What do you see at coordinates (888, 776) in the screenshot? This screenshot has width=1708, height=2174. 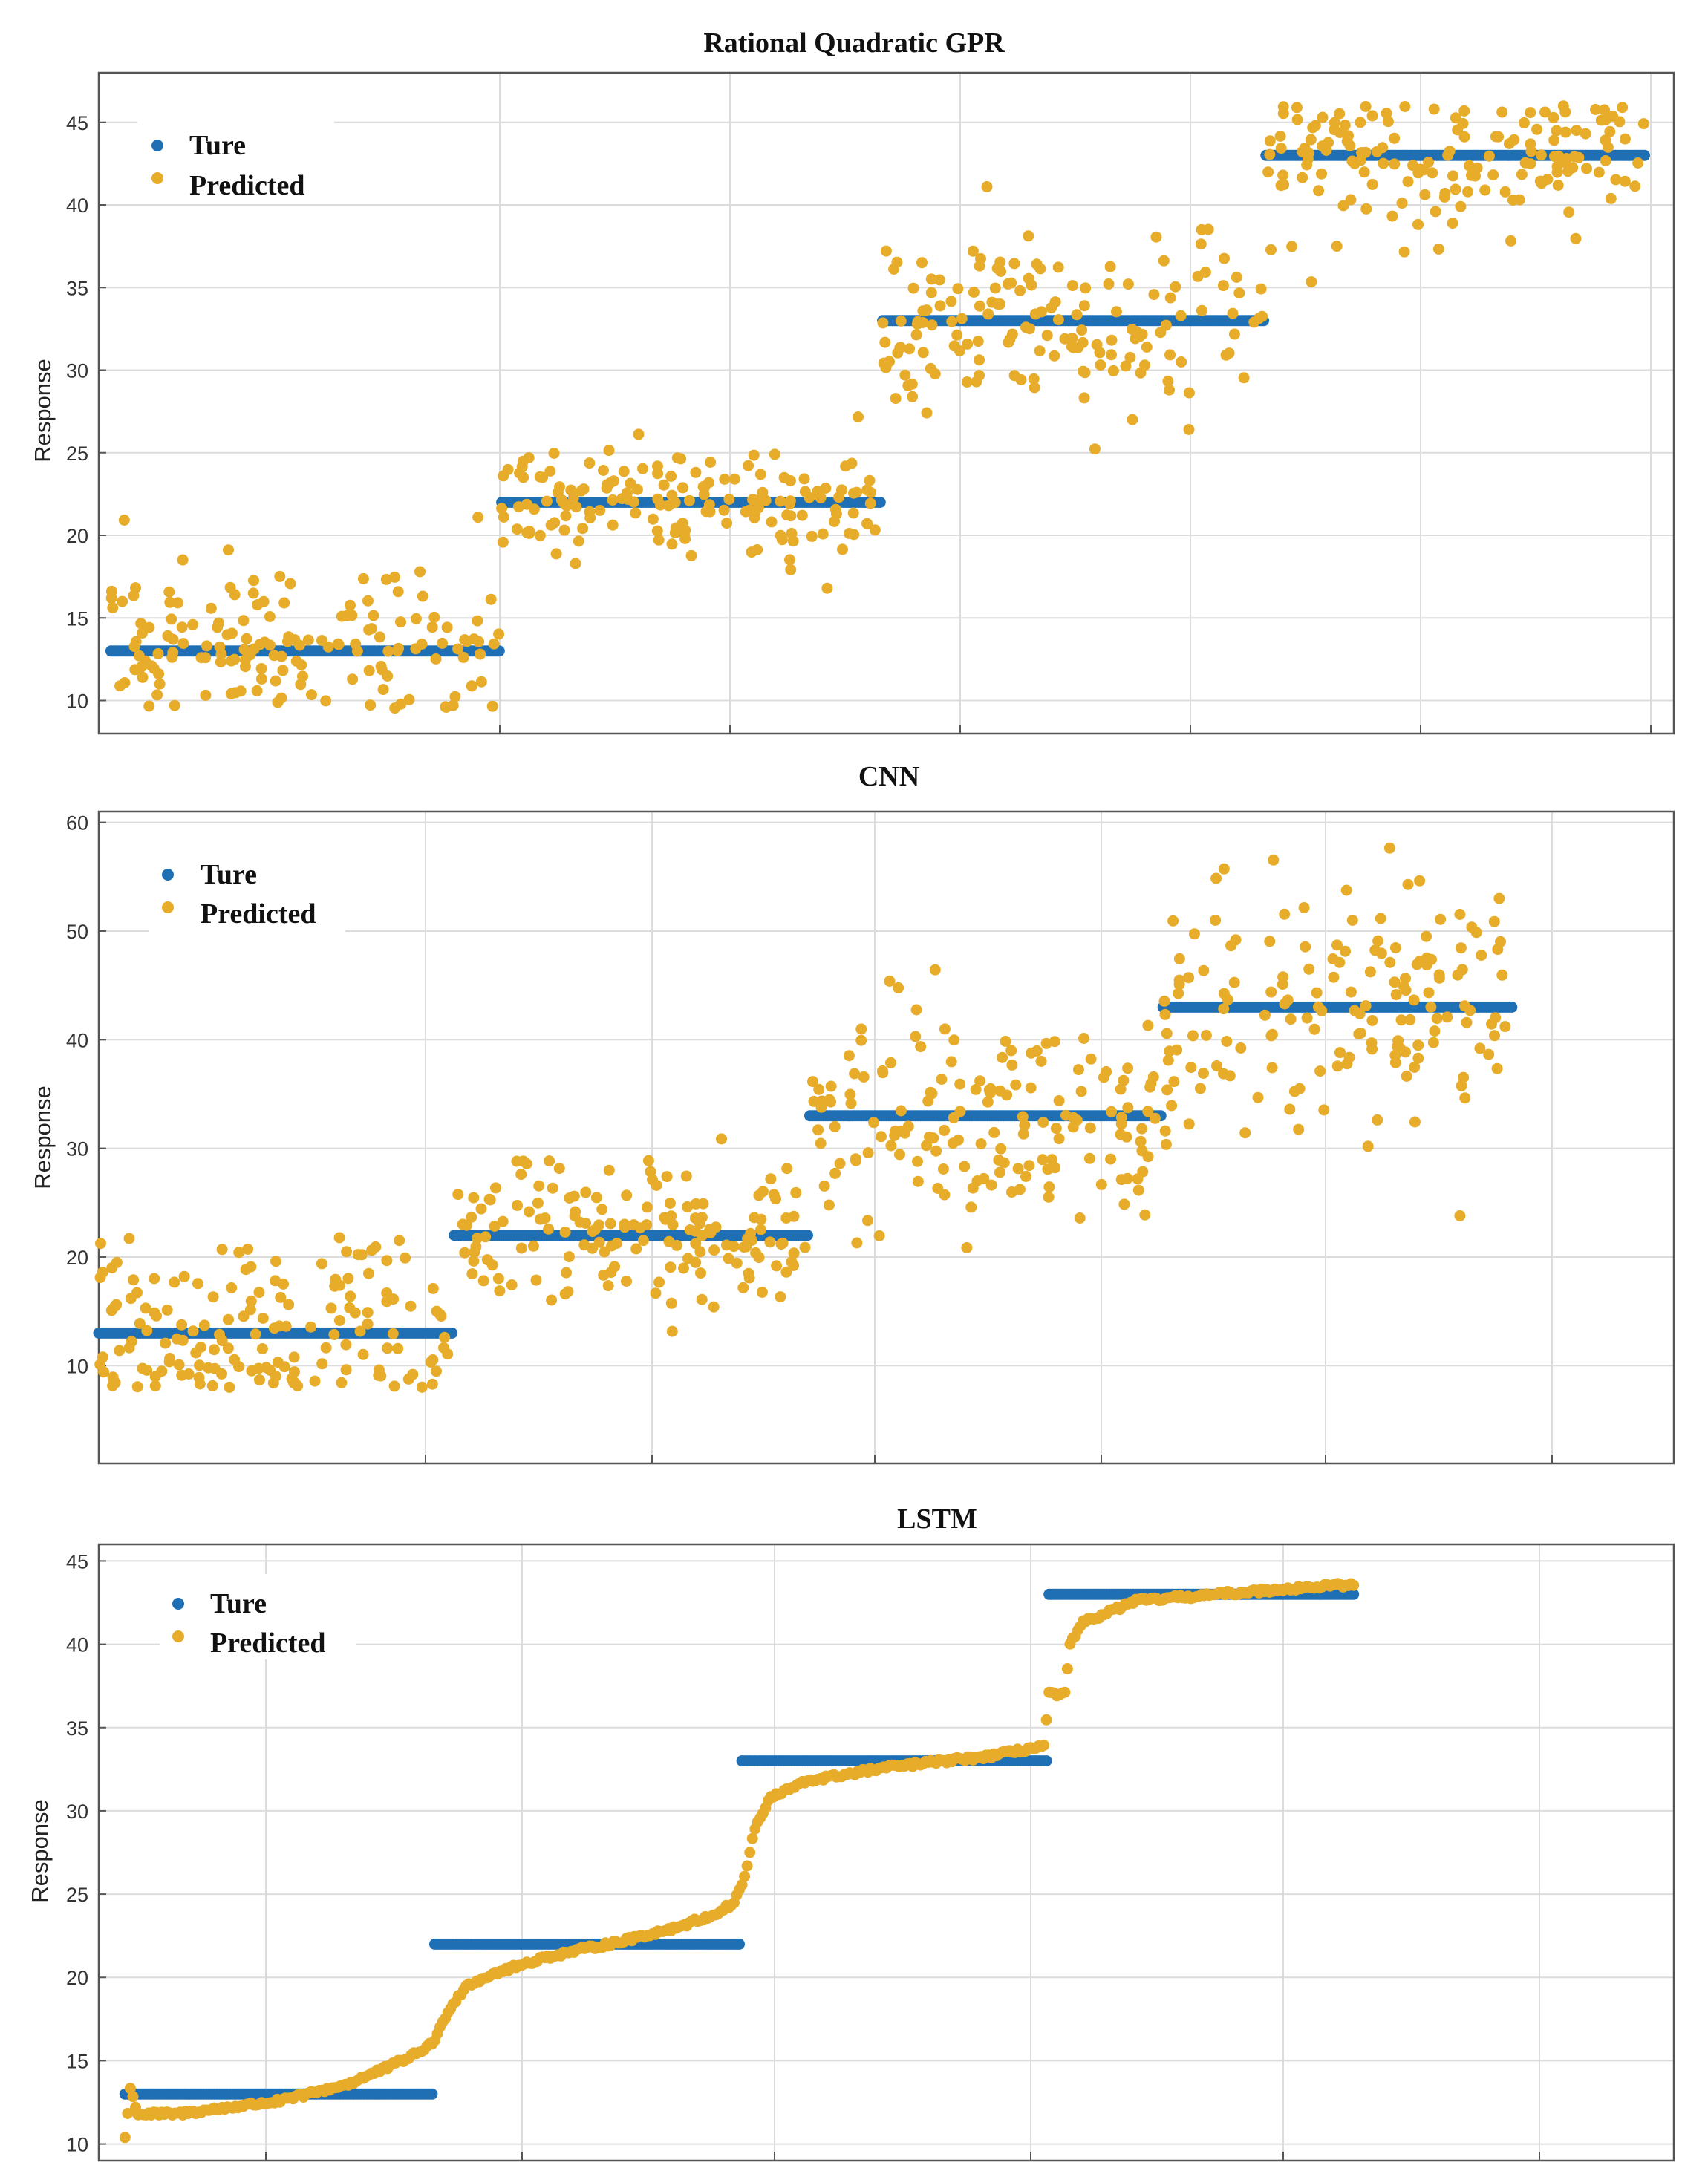 I see `panel-cnn-title: CNN` at bounding box center [888, 776].